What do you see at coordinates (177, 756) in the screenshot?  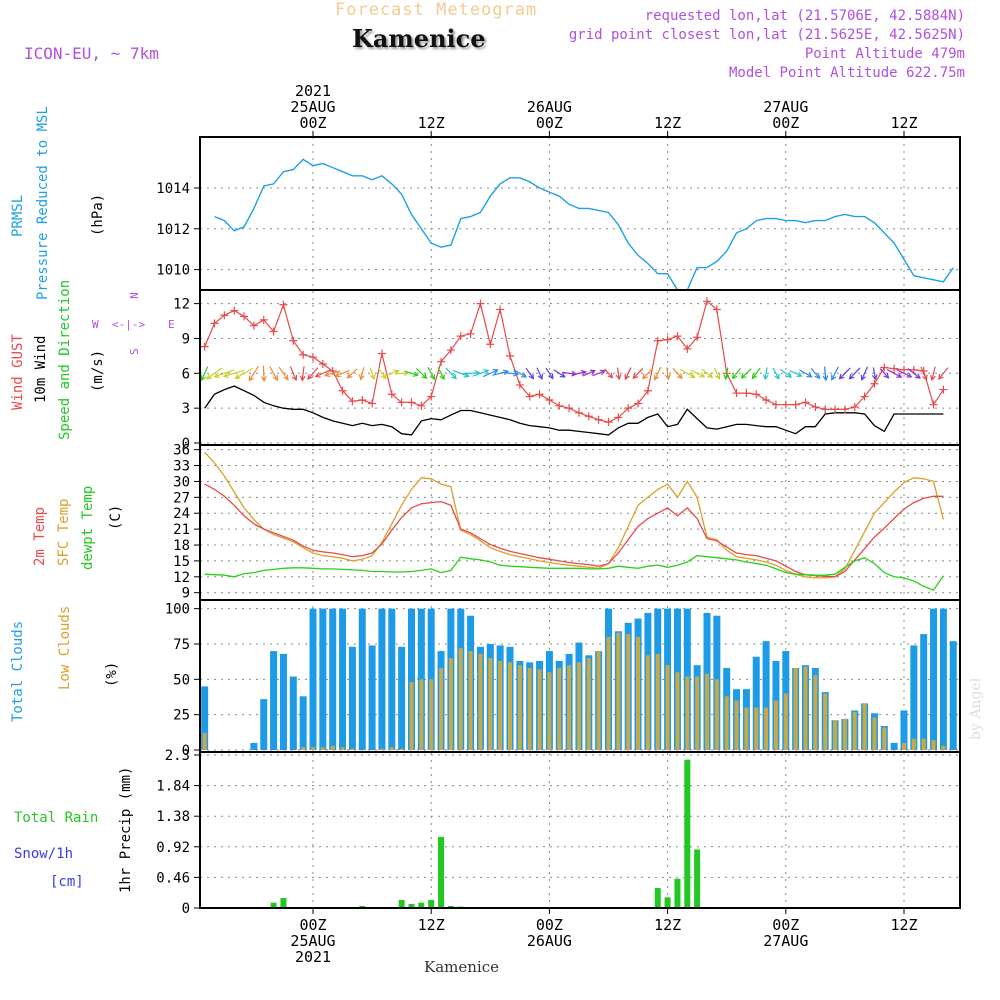 I see `precip-ytick-label-5: 2.3` at bounding box center [177, 756].